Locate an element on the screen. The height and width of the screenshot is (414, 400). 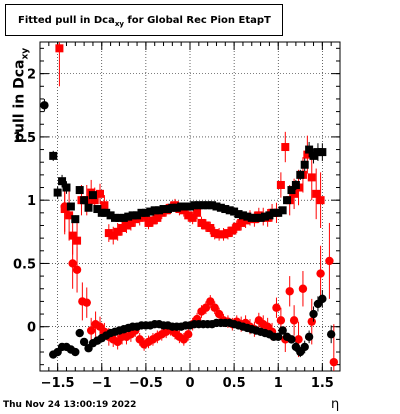
date-stamp: Thu Nov 24 13:00:19 2022 is located at coordinates (70, 405).